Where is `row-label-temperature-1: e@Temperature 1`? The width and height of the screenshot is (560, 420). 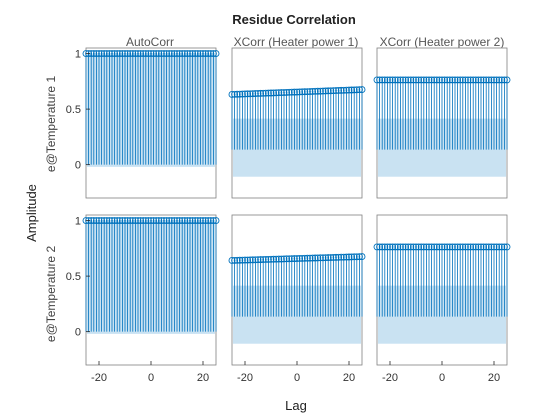 row-label-temperature-1: e@Temperature 1 is located at coordinates (51, 124).